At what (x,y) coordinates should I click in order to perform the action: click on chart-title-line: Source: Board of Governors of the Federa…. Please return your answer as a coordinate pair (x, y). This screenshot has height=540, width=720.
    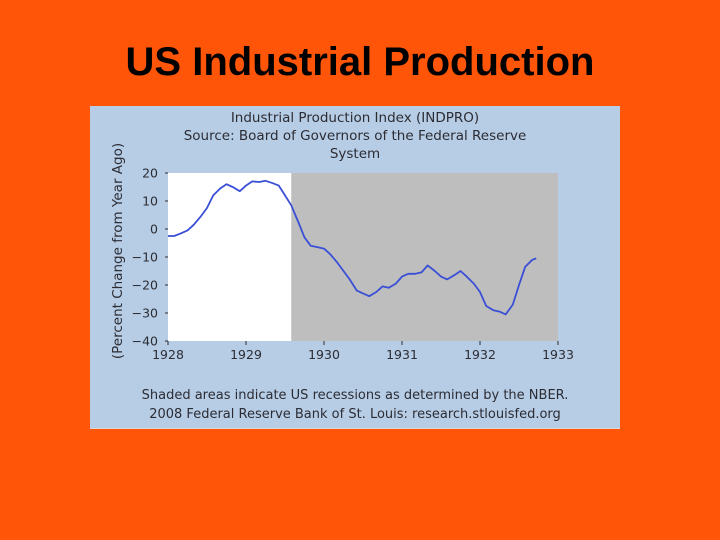
    Looking at the image, I should click on (355, 136).